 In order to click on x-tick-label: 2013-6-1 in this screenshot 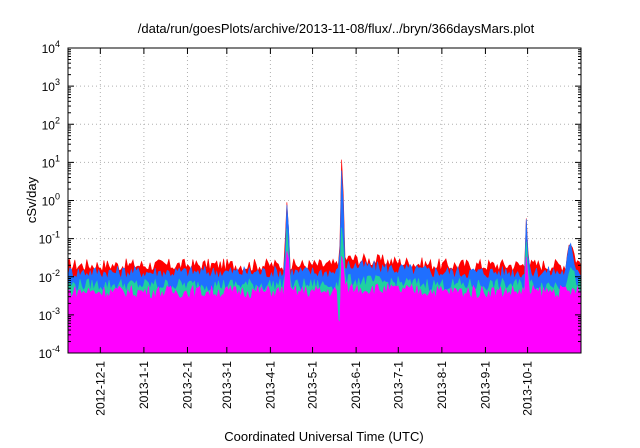, I will do `click(356, 385)`.